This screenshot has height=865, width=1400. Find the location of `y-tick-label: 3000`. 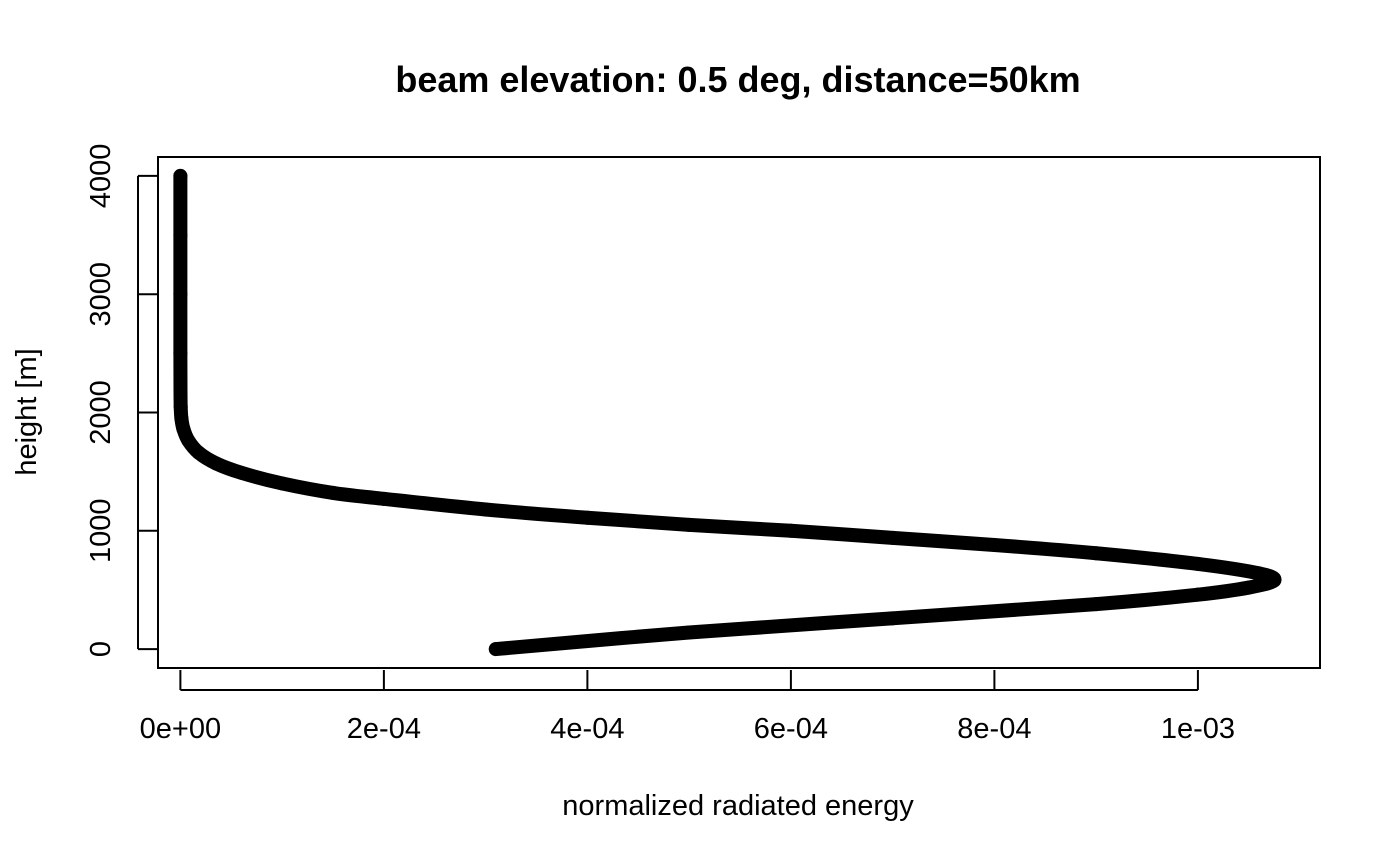

y-tick-label: 3000 is located at coordinates (101, 294).